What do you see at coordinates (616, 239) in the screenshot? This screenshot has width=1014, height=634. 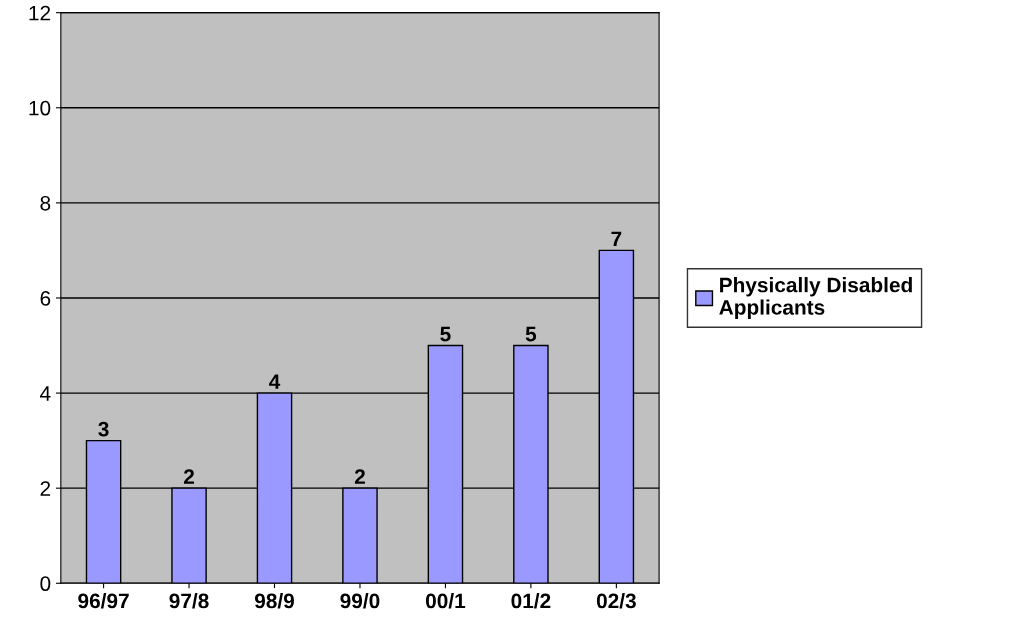 I see `data-label: 7` at bounding box center [616, 239].